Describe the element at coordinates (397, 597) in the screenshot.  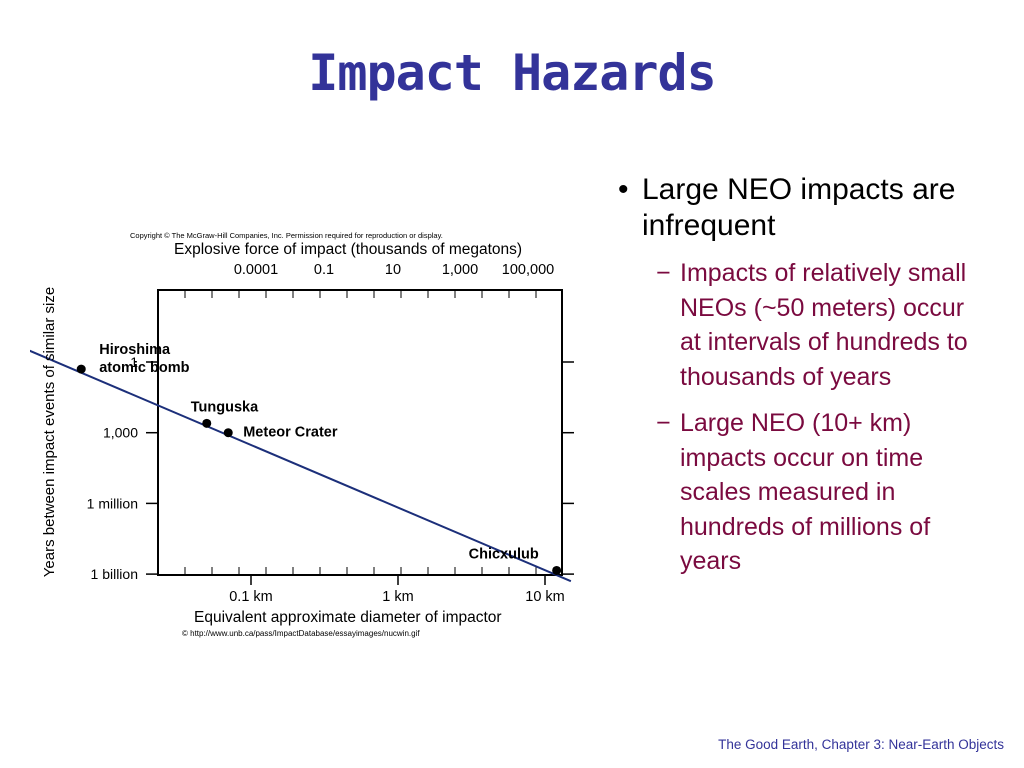
I see `x-tick-label: 1 km` at that location.